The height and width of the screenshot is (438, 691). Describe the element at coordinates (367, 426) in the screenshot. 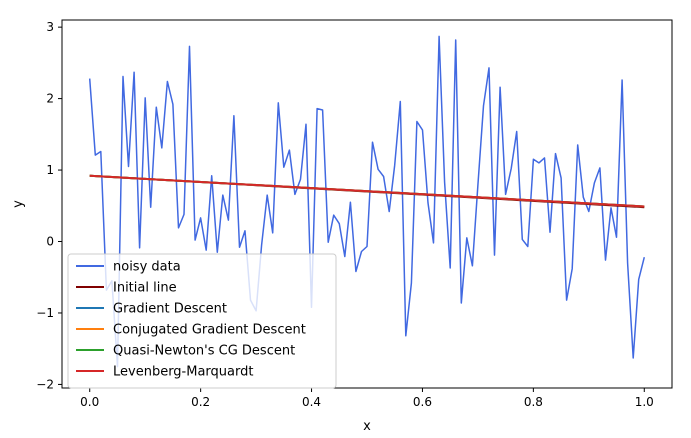

I see `x-axis-label: x` at that location.